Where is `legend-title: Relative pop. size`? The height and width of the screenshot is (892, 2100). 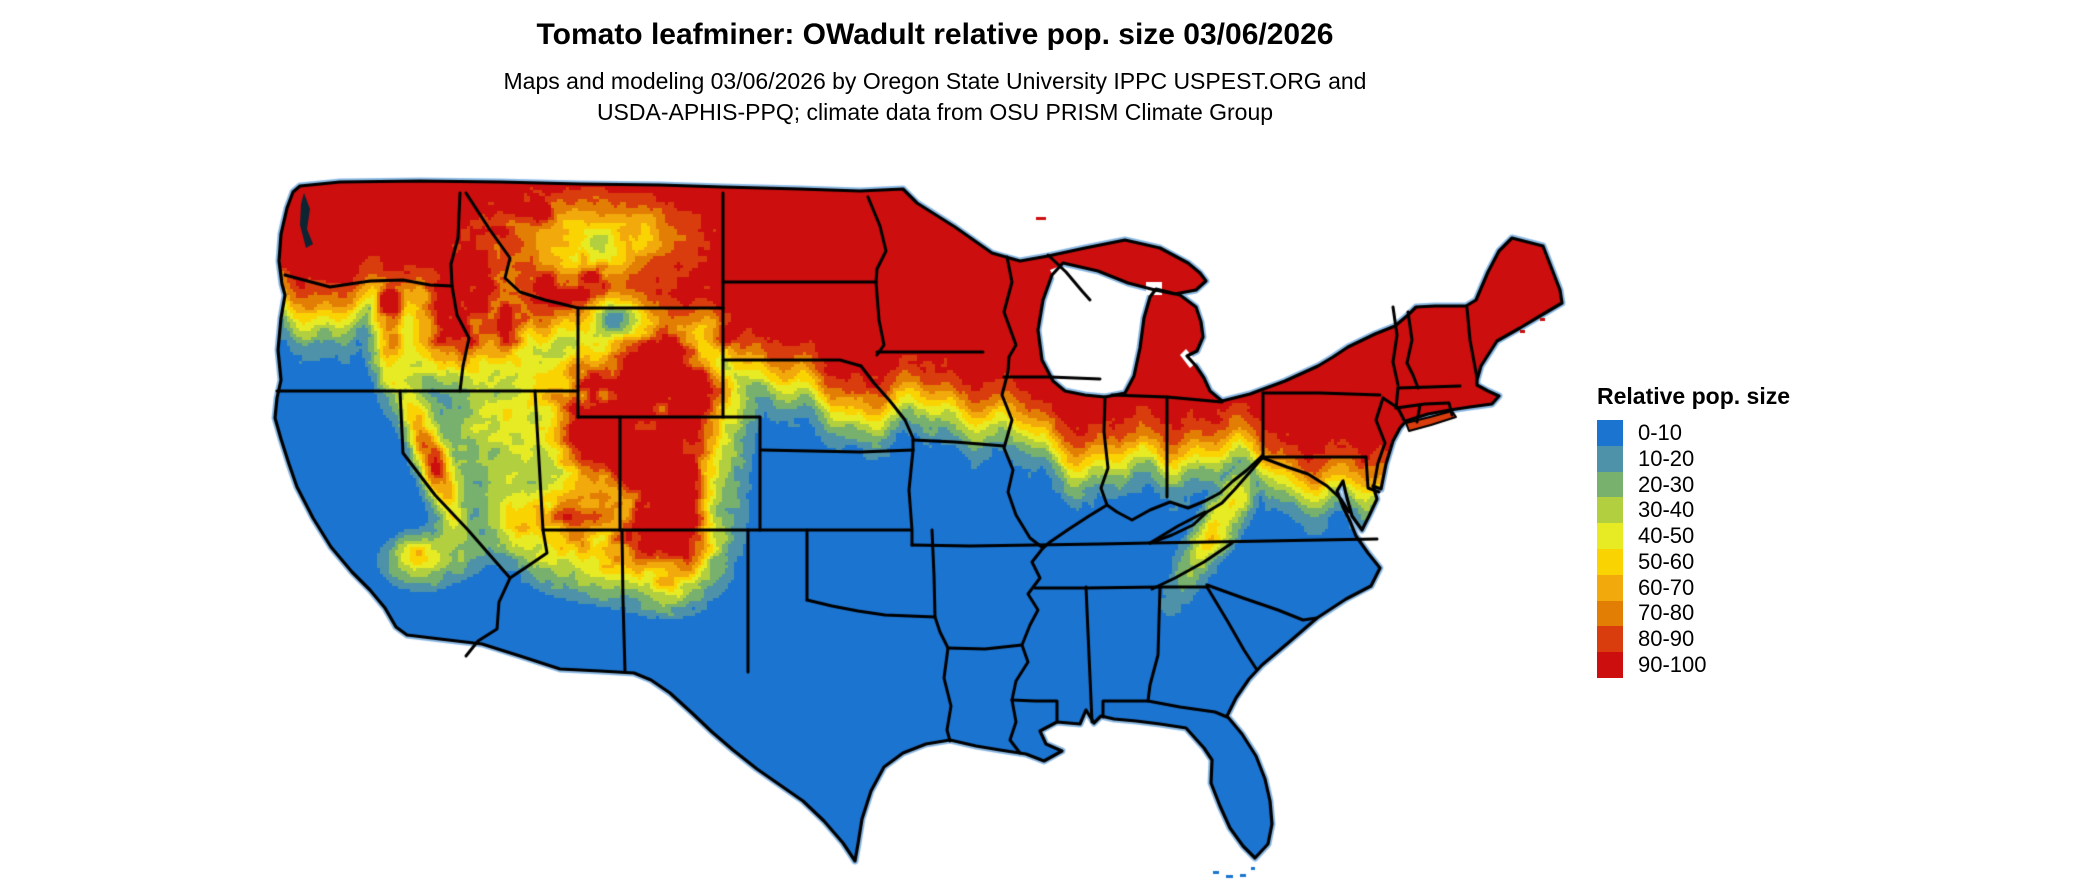 legend-title: Relative pop. size is located at coordinates (1694, 396).